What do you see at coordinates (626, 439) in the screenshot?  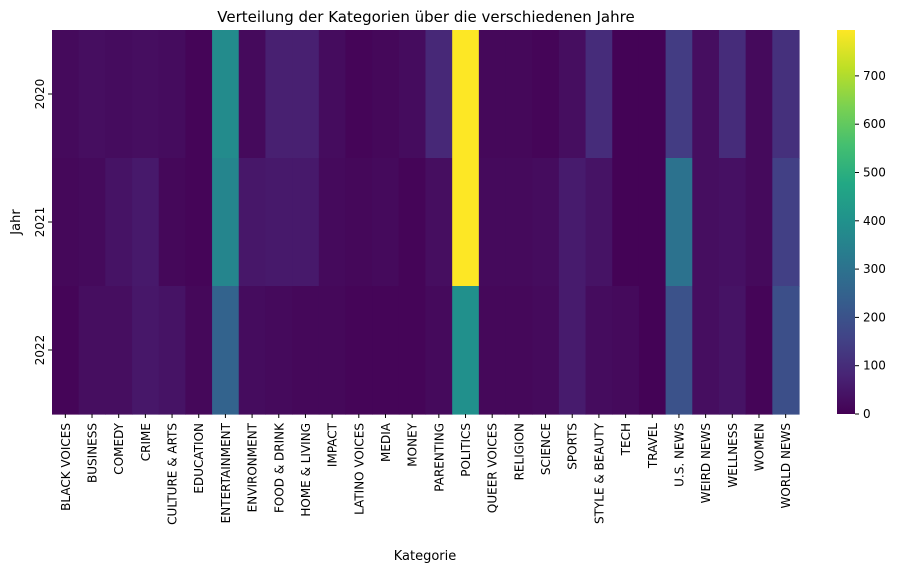 I see `x-tick-label: TECH` at bounding box center [626, 439].